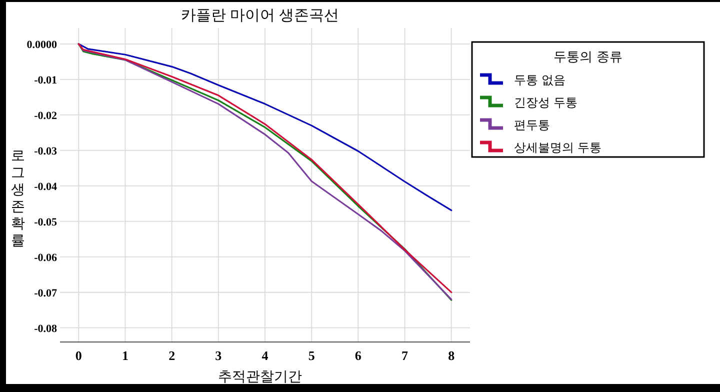 This screenshot has height=392, width=720. What do you see at coordinates (78, 355) in the screenshot?
I see `x-tick-label: 0` at bounding box center [78, 355].